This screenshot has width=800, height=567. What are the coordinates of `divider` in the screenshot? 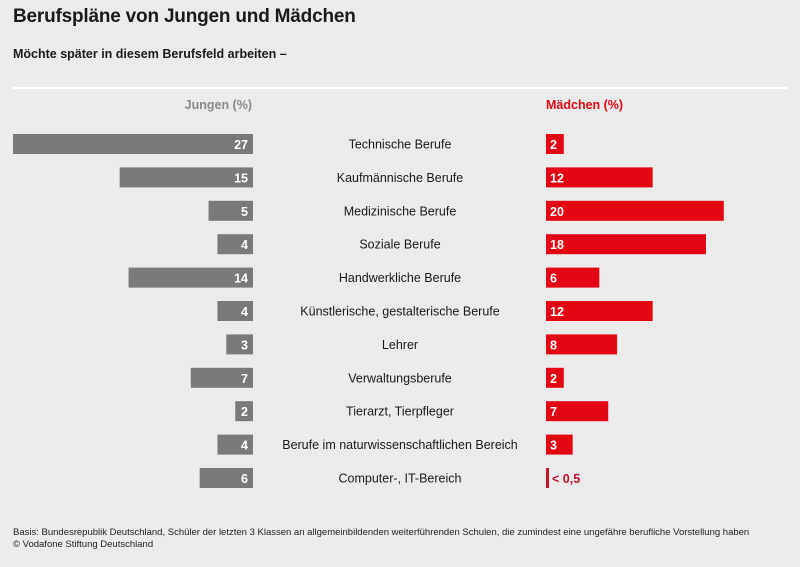 It's located at (400, 88).